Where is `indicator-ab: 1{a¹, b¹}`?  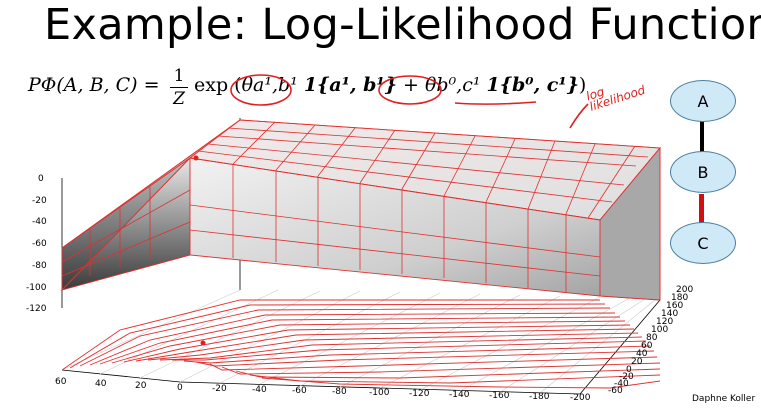 indicator-ab: 1{a¹, b¹} is located at coordinates (350, 85).